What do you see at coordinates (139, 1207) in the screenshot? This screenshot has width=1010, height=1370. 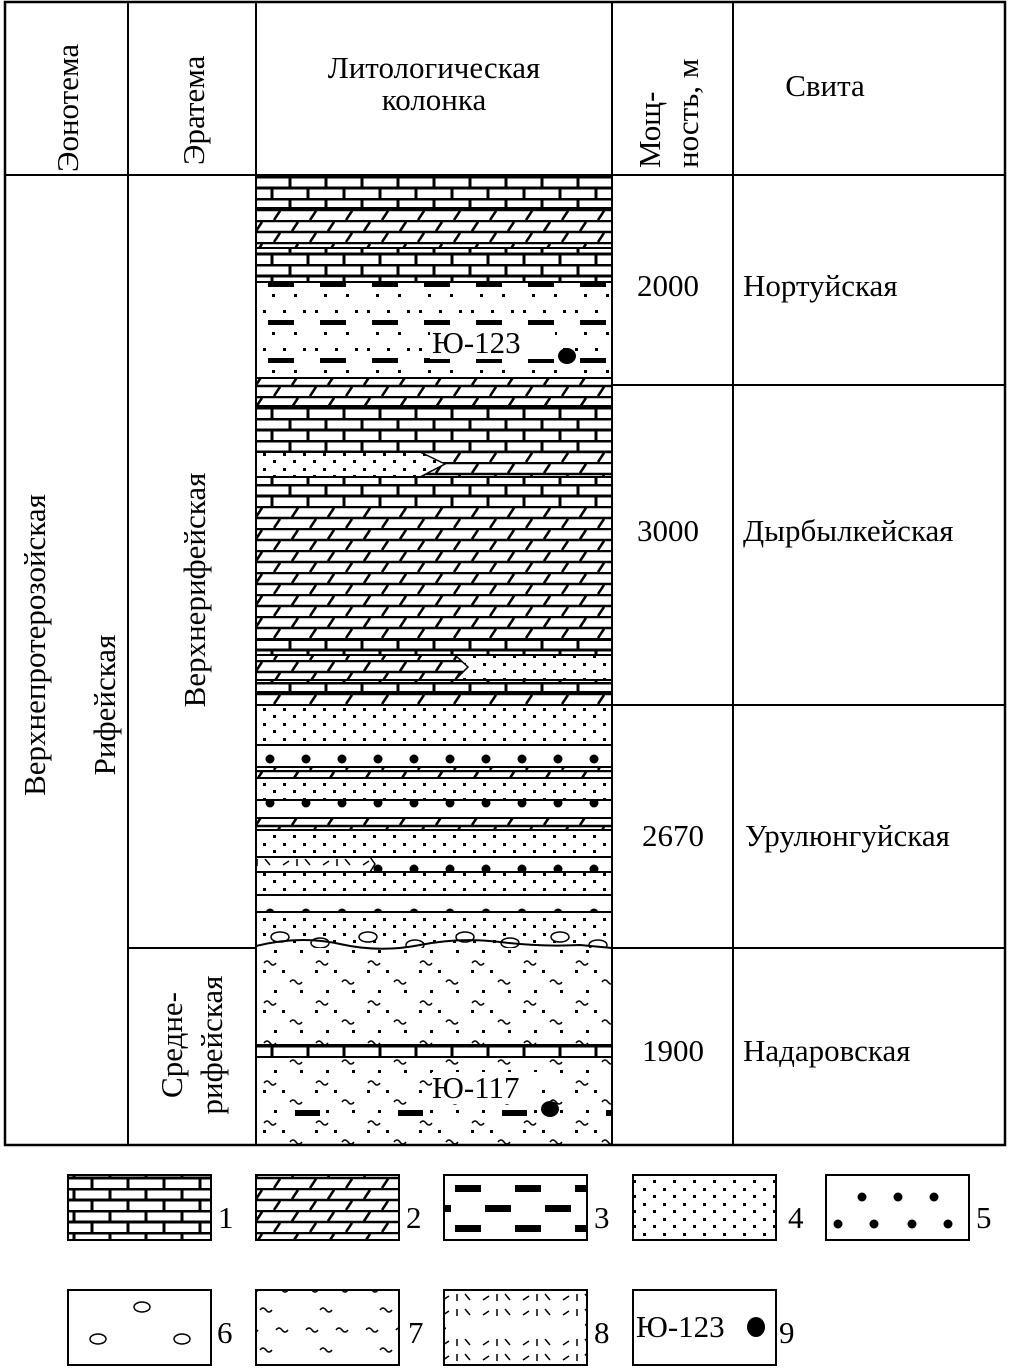 I see `legend-swatch-limestone` at bounding box center [139, 1207].